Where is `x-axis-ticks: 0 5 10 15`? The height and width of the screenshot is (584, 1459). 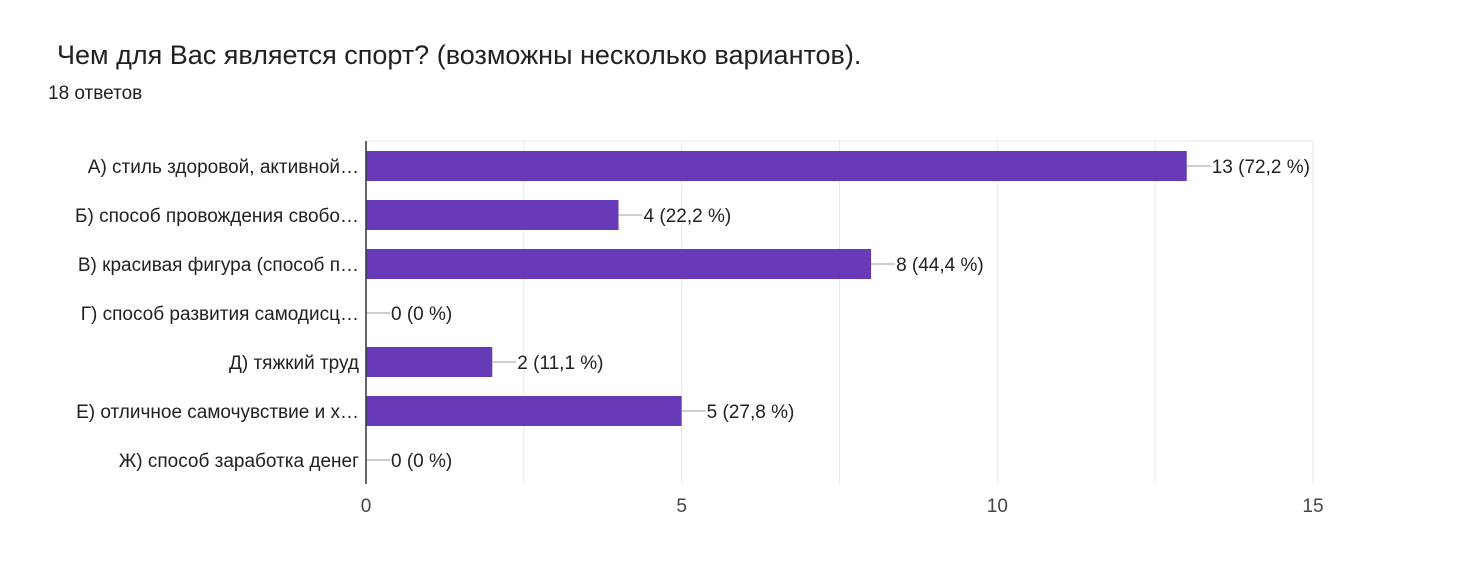 x-axis-ticks: 0 5 10 15 is located at coordinates (842, 506).